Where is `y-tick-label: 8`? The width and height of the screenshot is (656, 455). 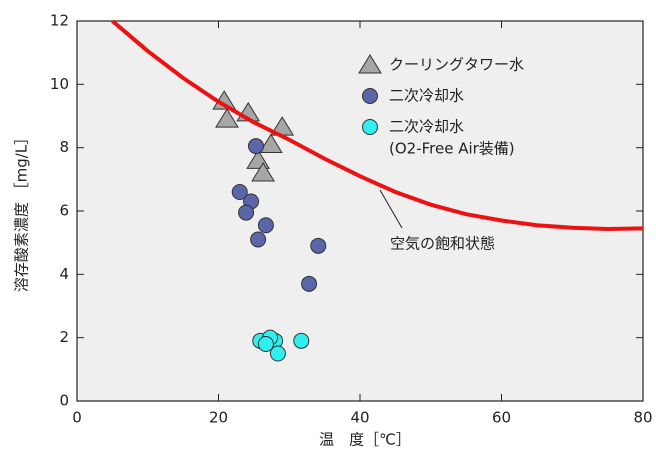
y-tick-label: 8 is located at coordinates (64, 147).